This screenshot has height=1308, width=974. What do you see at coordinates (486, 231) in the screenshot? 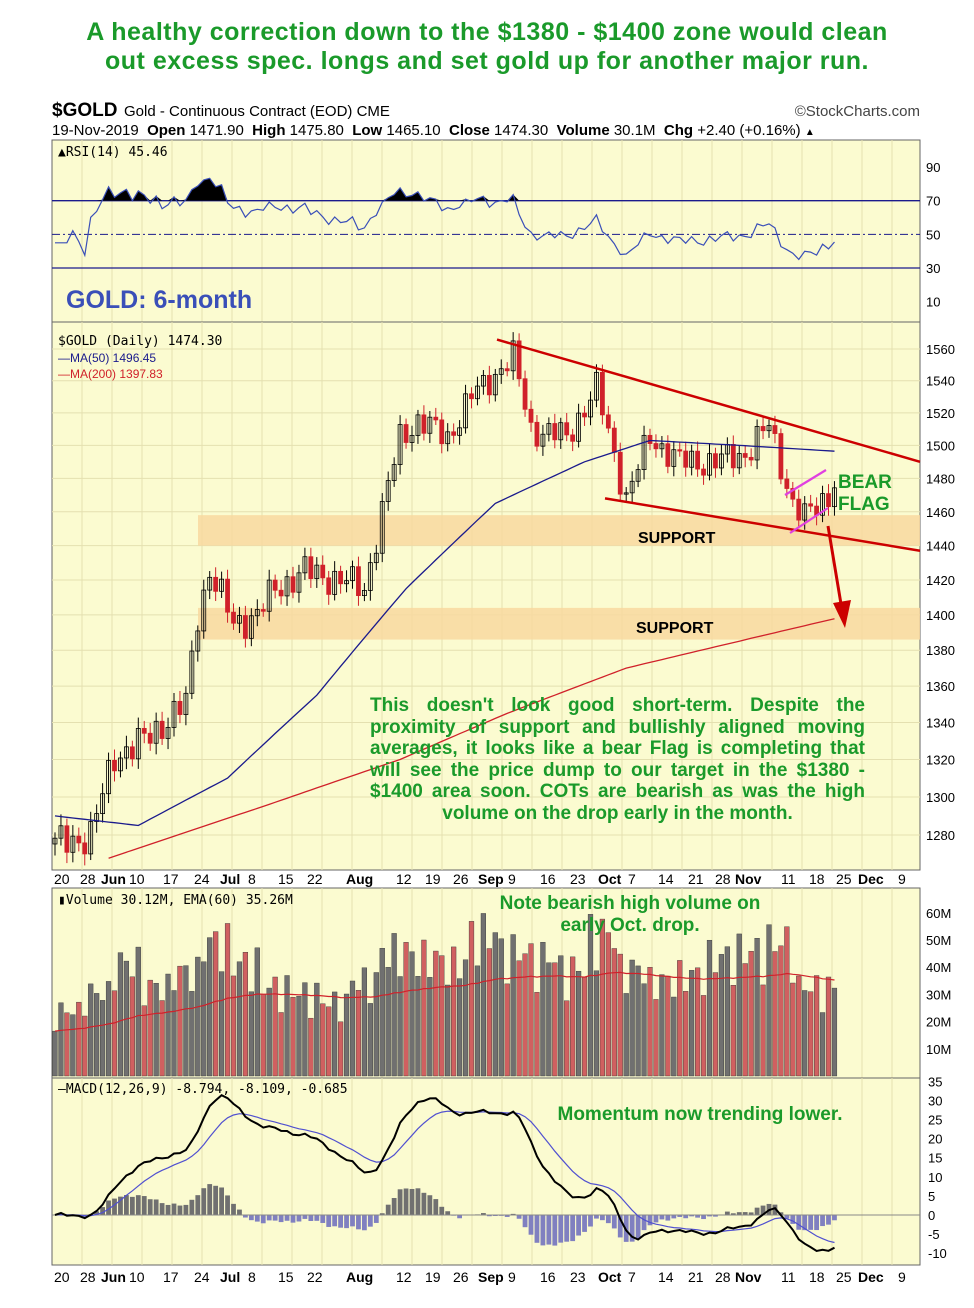
I see `panel-rsi` at bounding box center [486, 231].